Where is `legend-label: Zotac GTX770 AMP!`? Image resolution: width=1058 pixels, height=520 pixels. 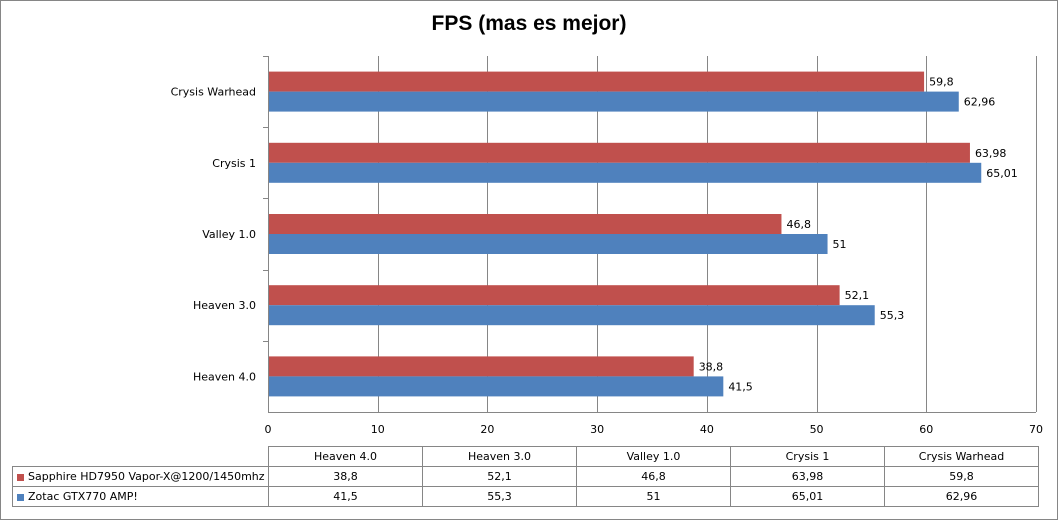
legend-label: Zotac GTX770 AMP! is located at coordinates (83, 496).